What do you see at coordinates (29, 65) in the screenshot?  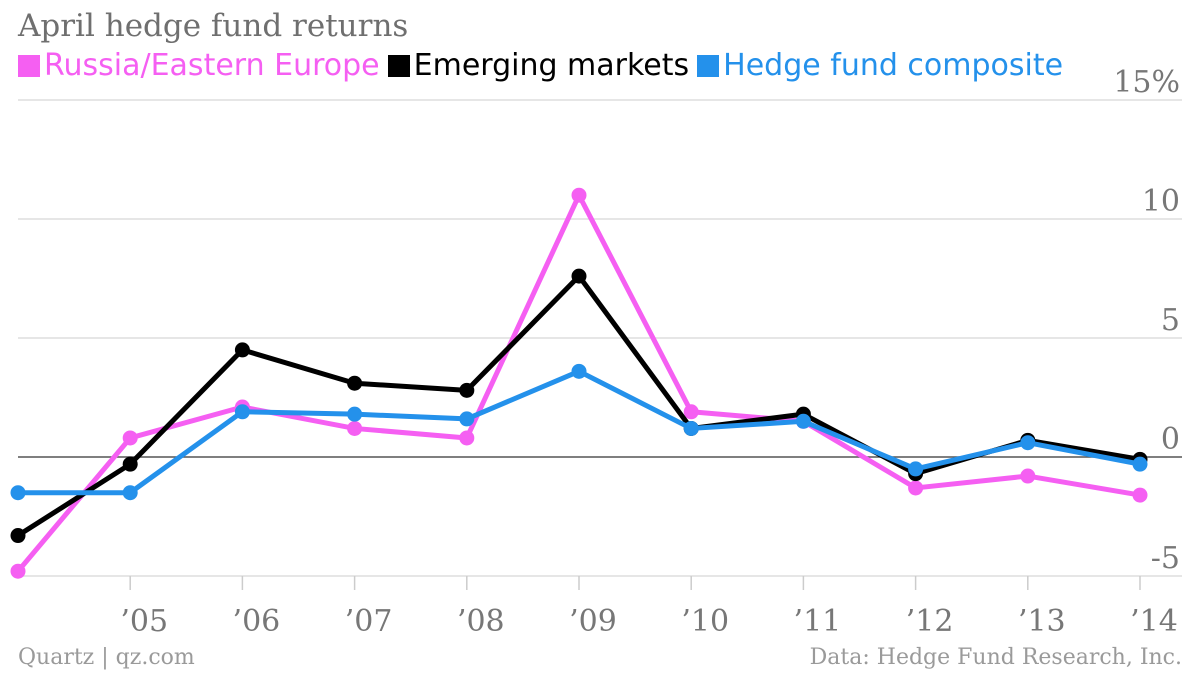 I see `legend-swatch-russia` at bounding box center [29, 65].